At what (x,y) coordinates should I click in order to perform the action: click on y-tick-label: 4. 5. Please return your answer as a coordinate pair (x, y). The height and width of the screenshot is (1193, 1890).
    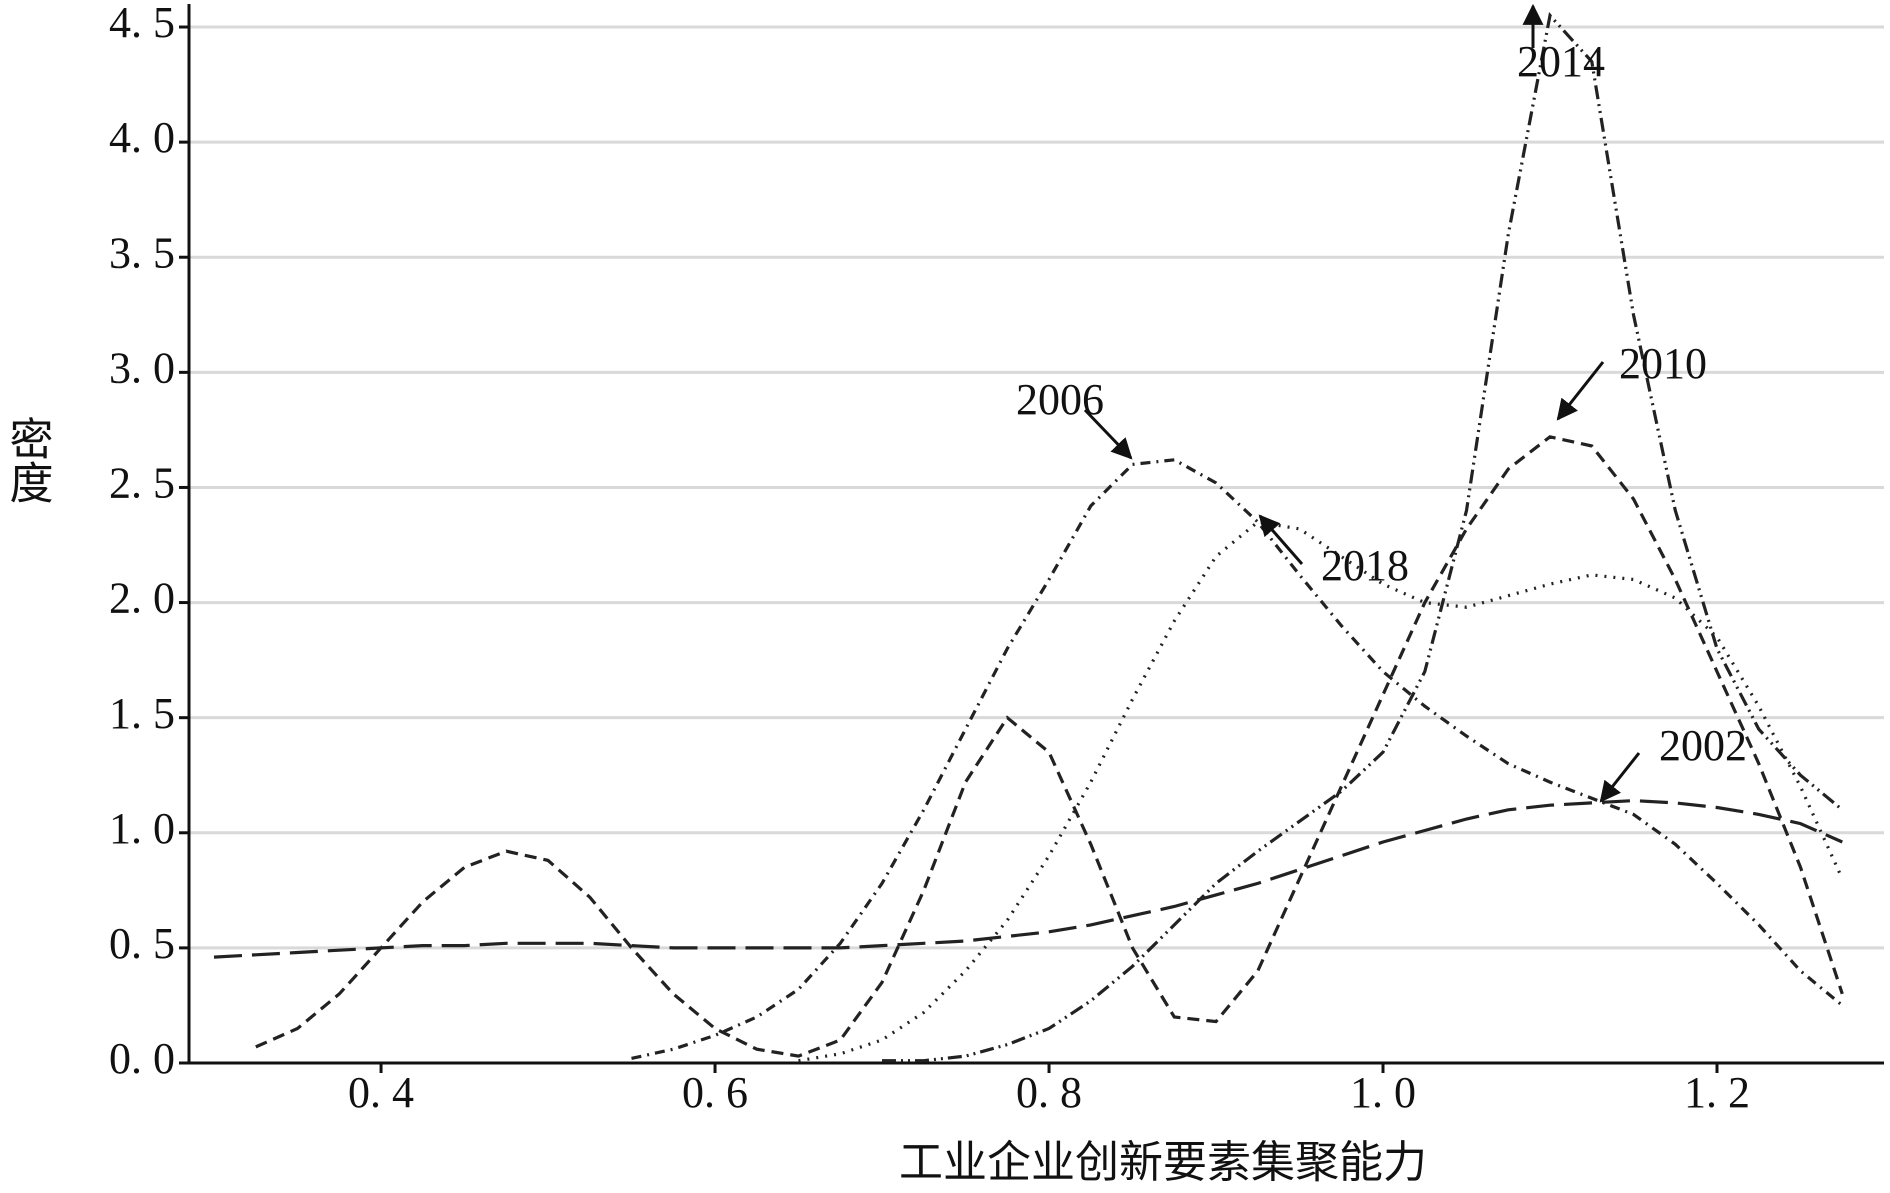
    Looking at the image, I should click on (142, 23).